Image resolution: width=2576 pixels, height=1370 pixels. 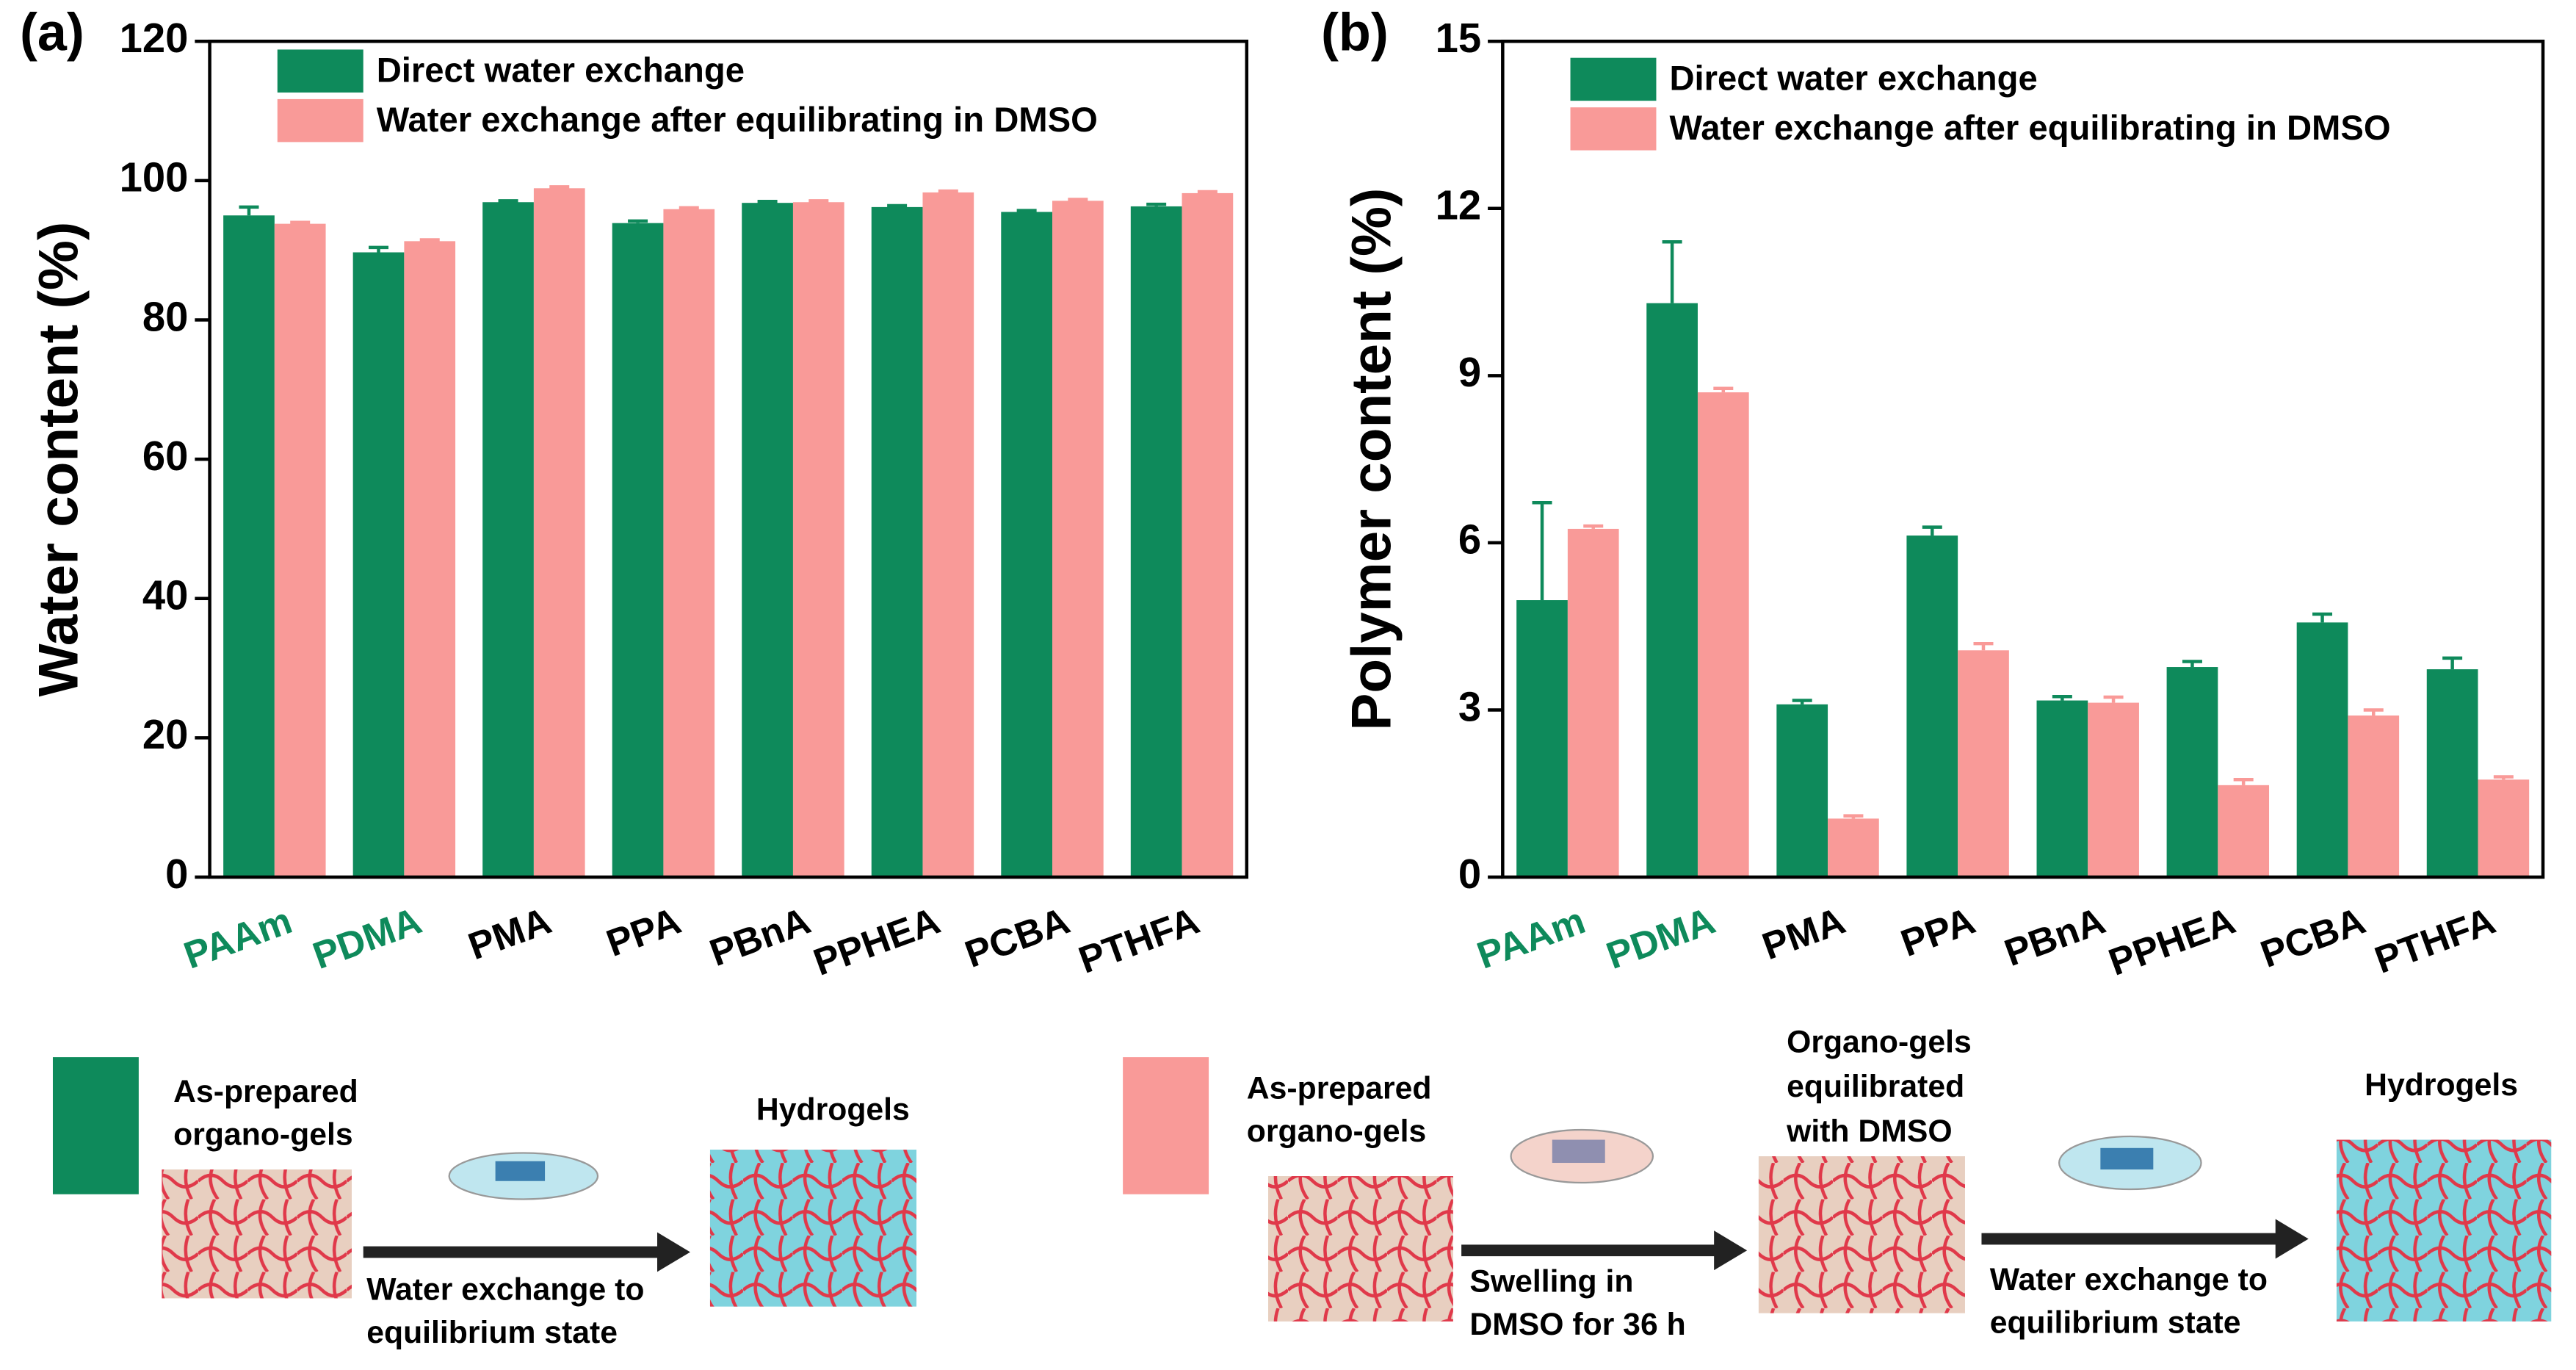 I want to click on panel-label: (a), so click(x=52, y=32).